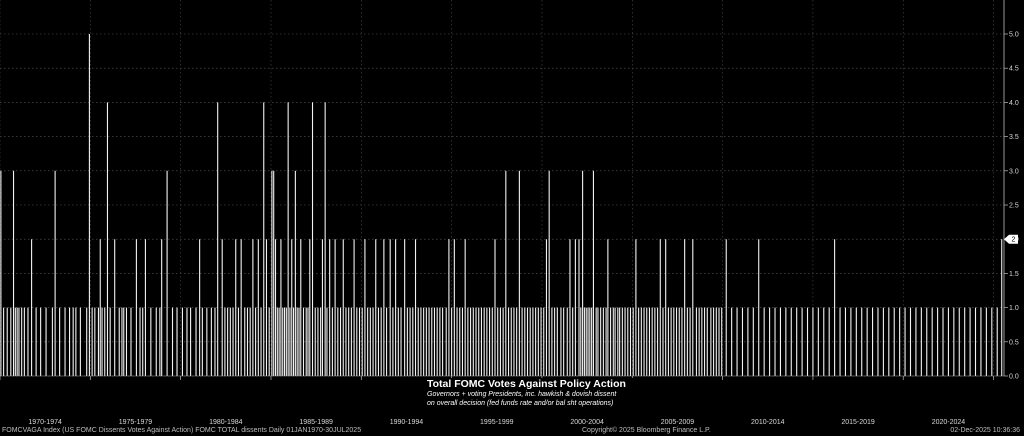  Describe the element at coordinates (646, 430) in the screenshot. I see `footer-copyright: Copyright© 2025 Bloomberg Finance L.P.` at that location.